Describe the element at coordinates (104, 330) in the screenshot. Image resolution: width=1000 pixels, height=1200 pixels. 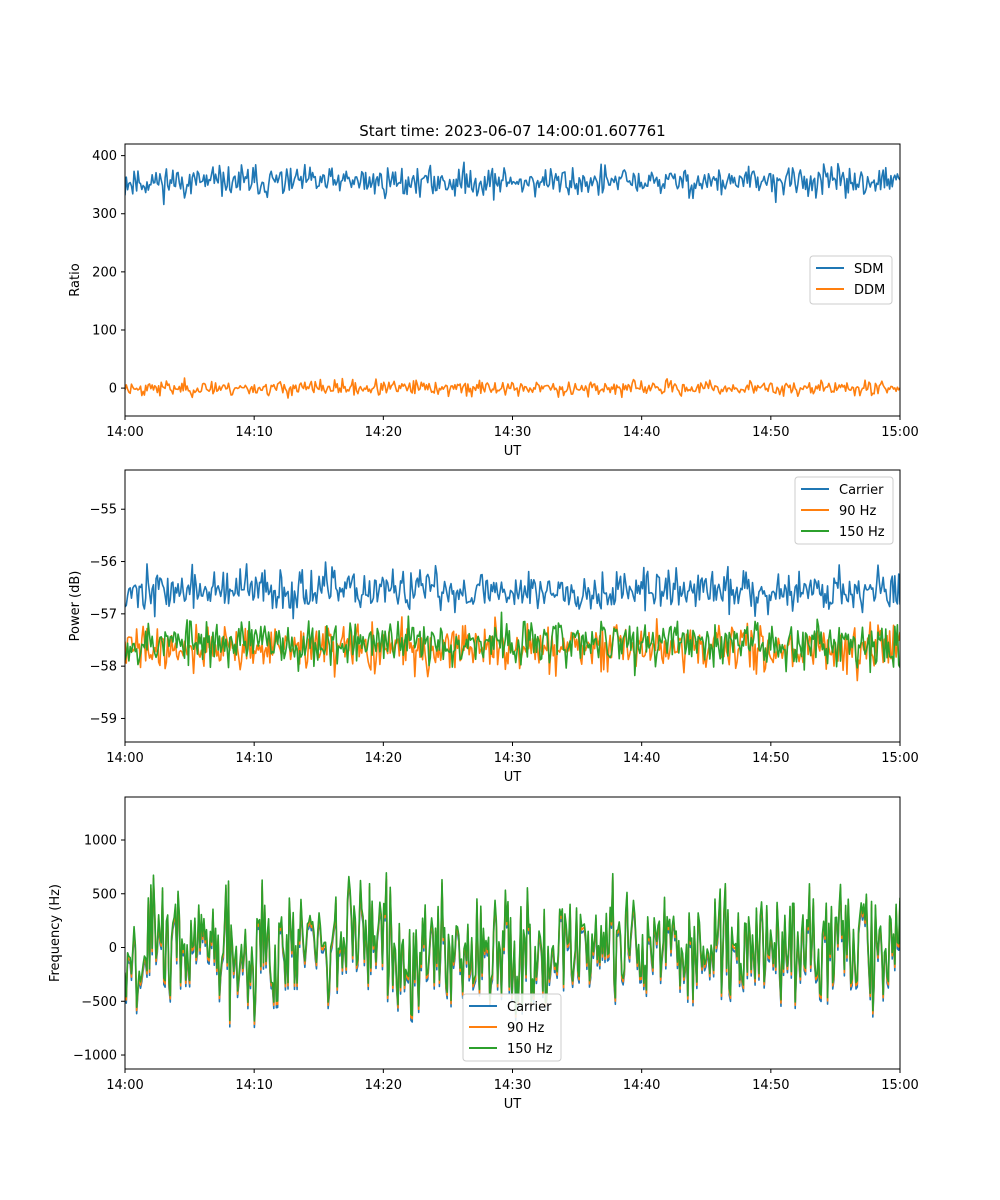
I see `y-tick-label: 100` at that location.